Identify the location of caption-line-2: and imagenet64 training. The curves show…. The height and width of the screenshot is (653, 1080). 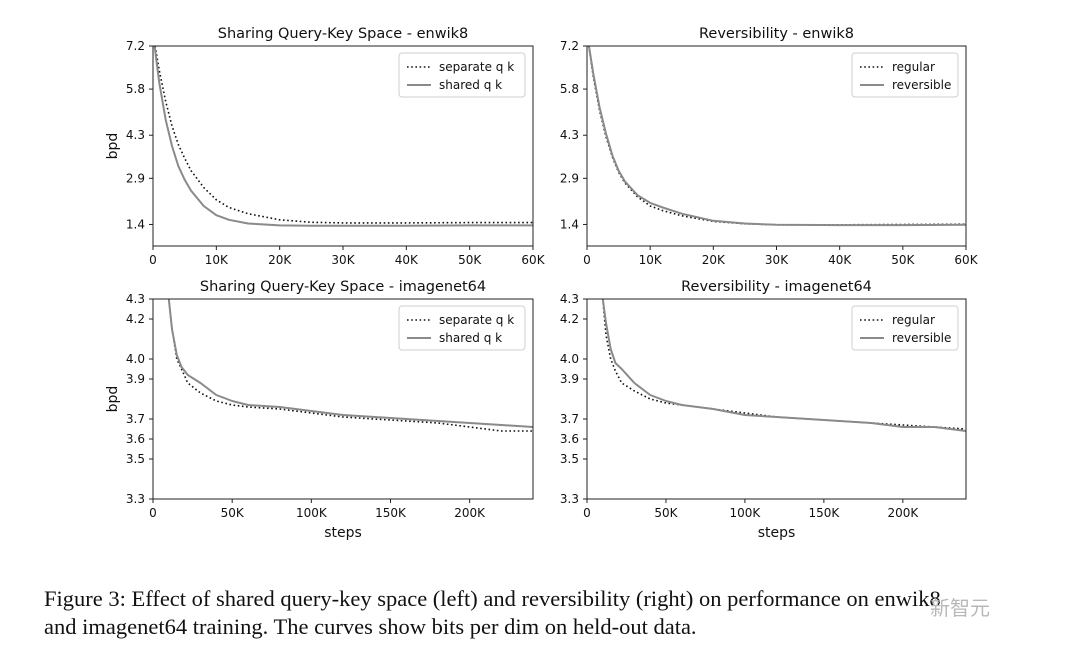
(370, 626).